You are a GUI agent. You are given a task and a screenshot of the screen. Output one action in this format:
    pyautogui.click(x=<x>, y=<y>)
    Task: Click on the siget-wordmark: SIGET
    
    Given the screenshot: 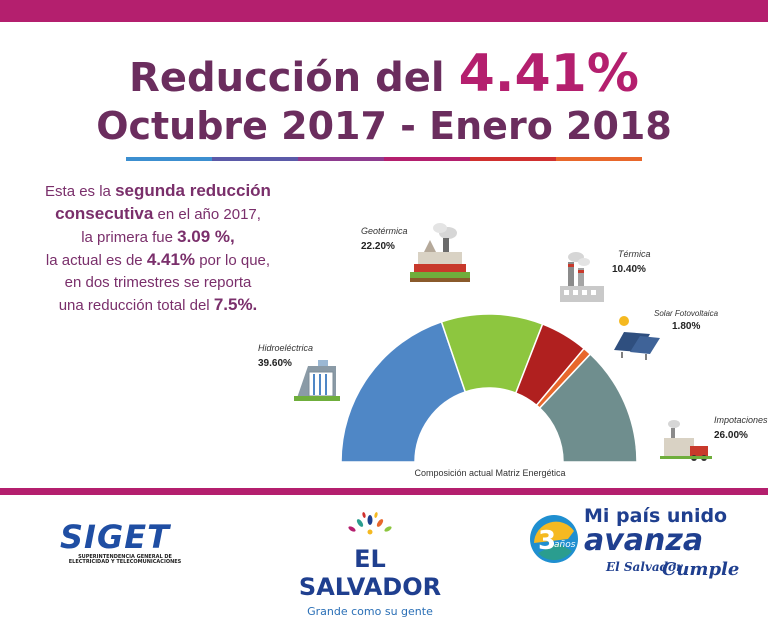 What is the action you would take?
    pyautogui.click(x=115, y=537)
    